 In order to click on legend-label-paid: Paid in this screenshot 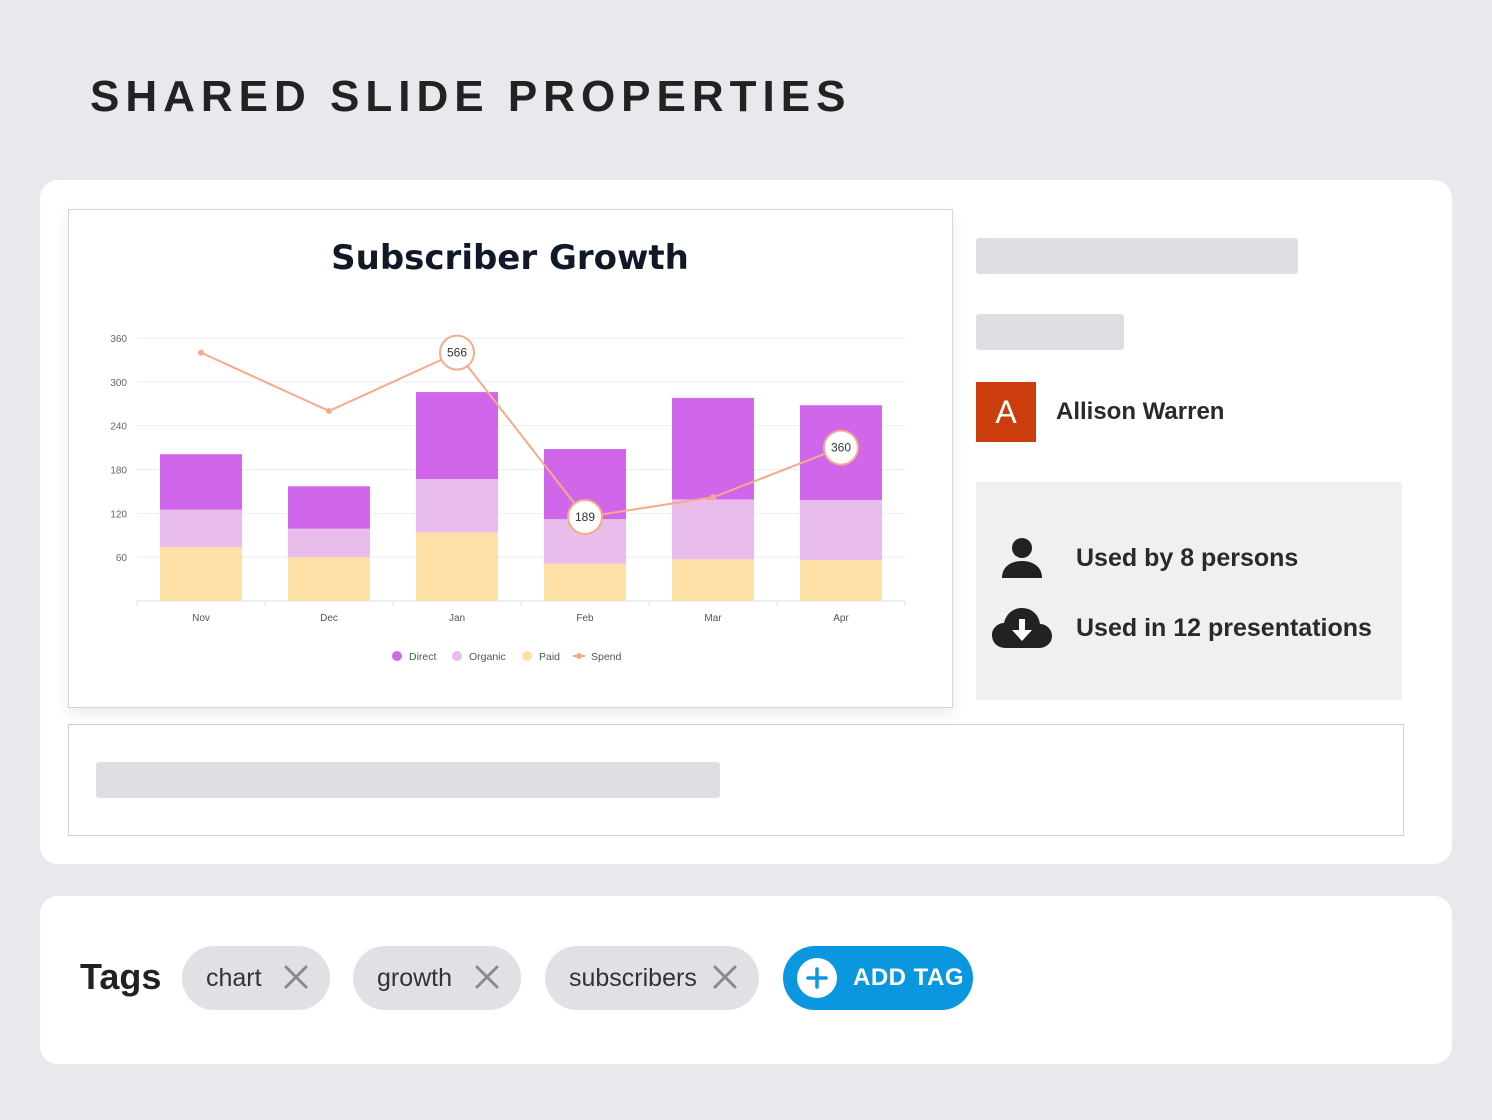, I will do `click(549, 657)`.